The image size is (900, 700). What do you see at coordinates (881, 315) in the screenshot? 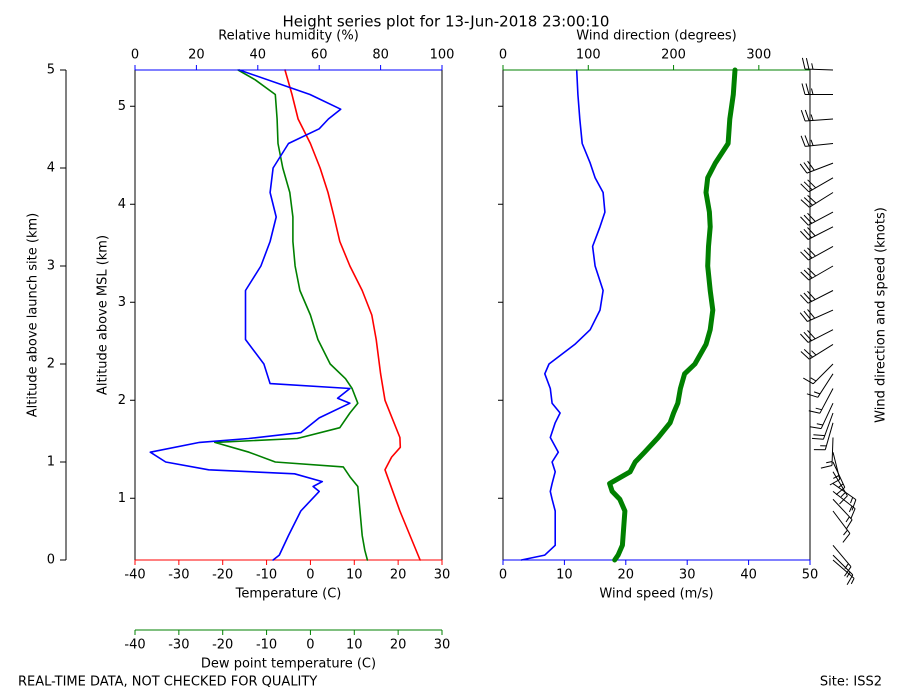
I see `barb-label: Wind direction and speed (knots)` at bounding box center [881, 315].